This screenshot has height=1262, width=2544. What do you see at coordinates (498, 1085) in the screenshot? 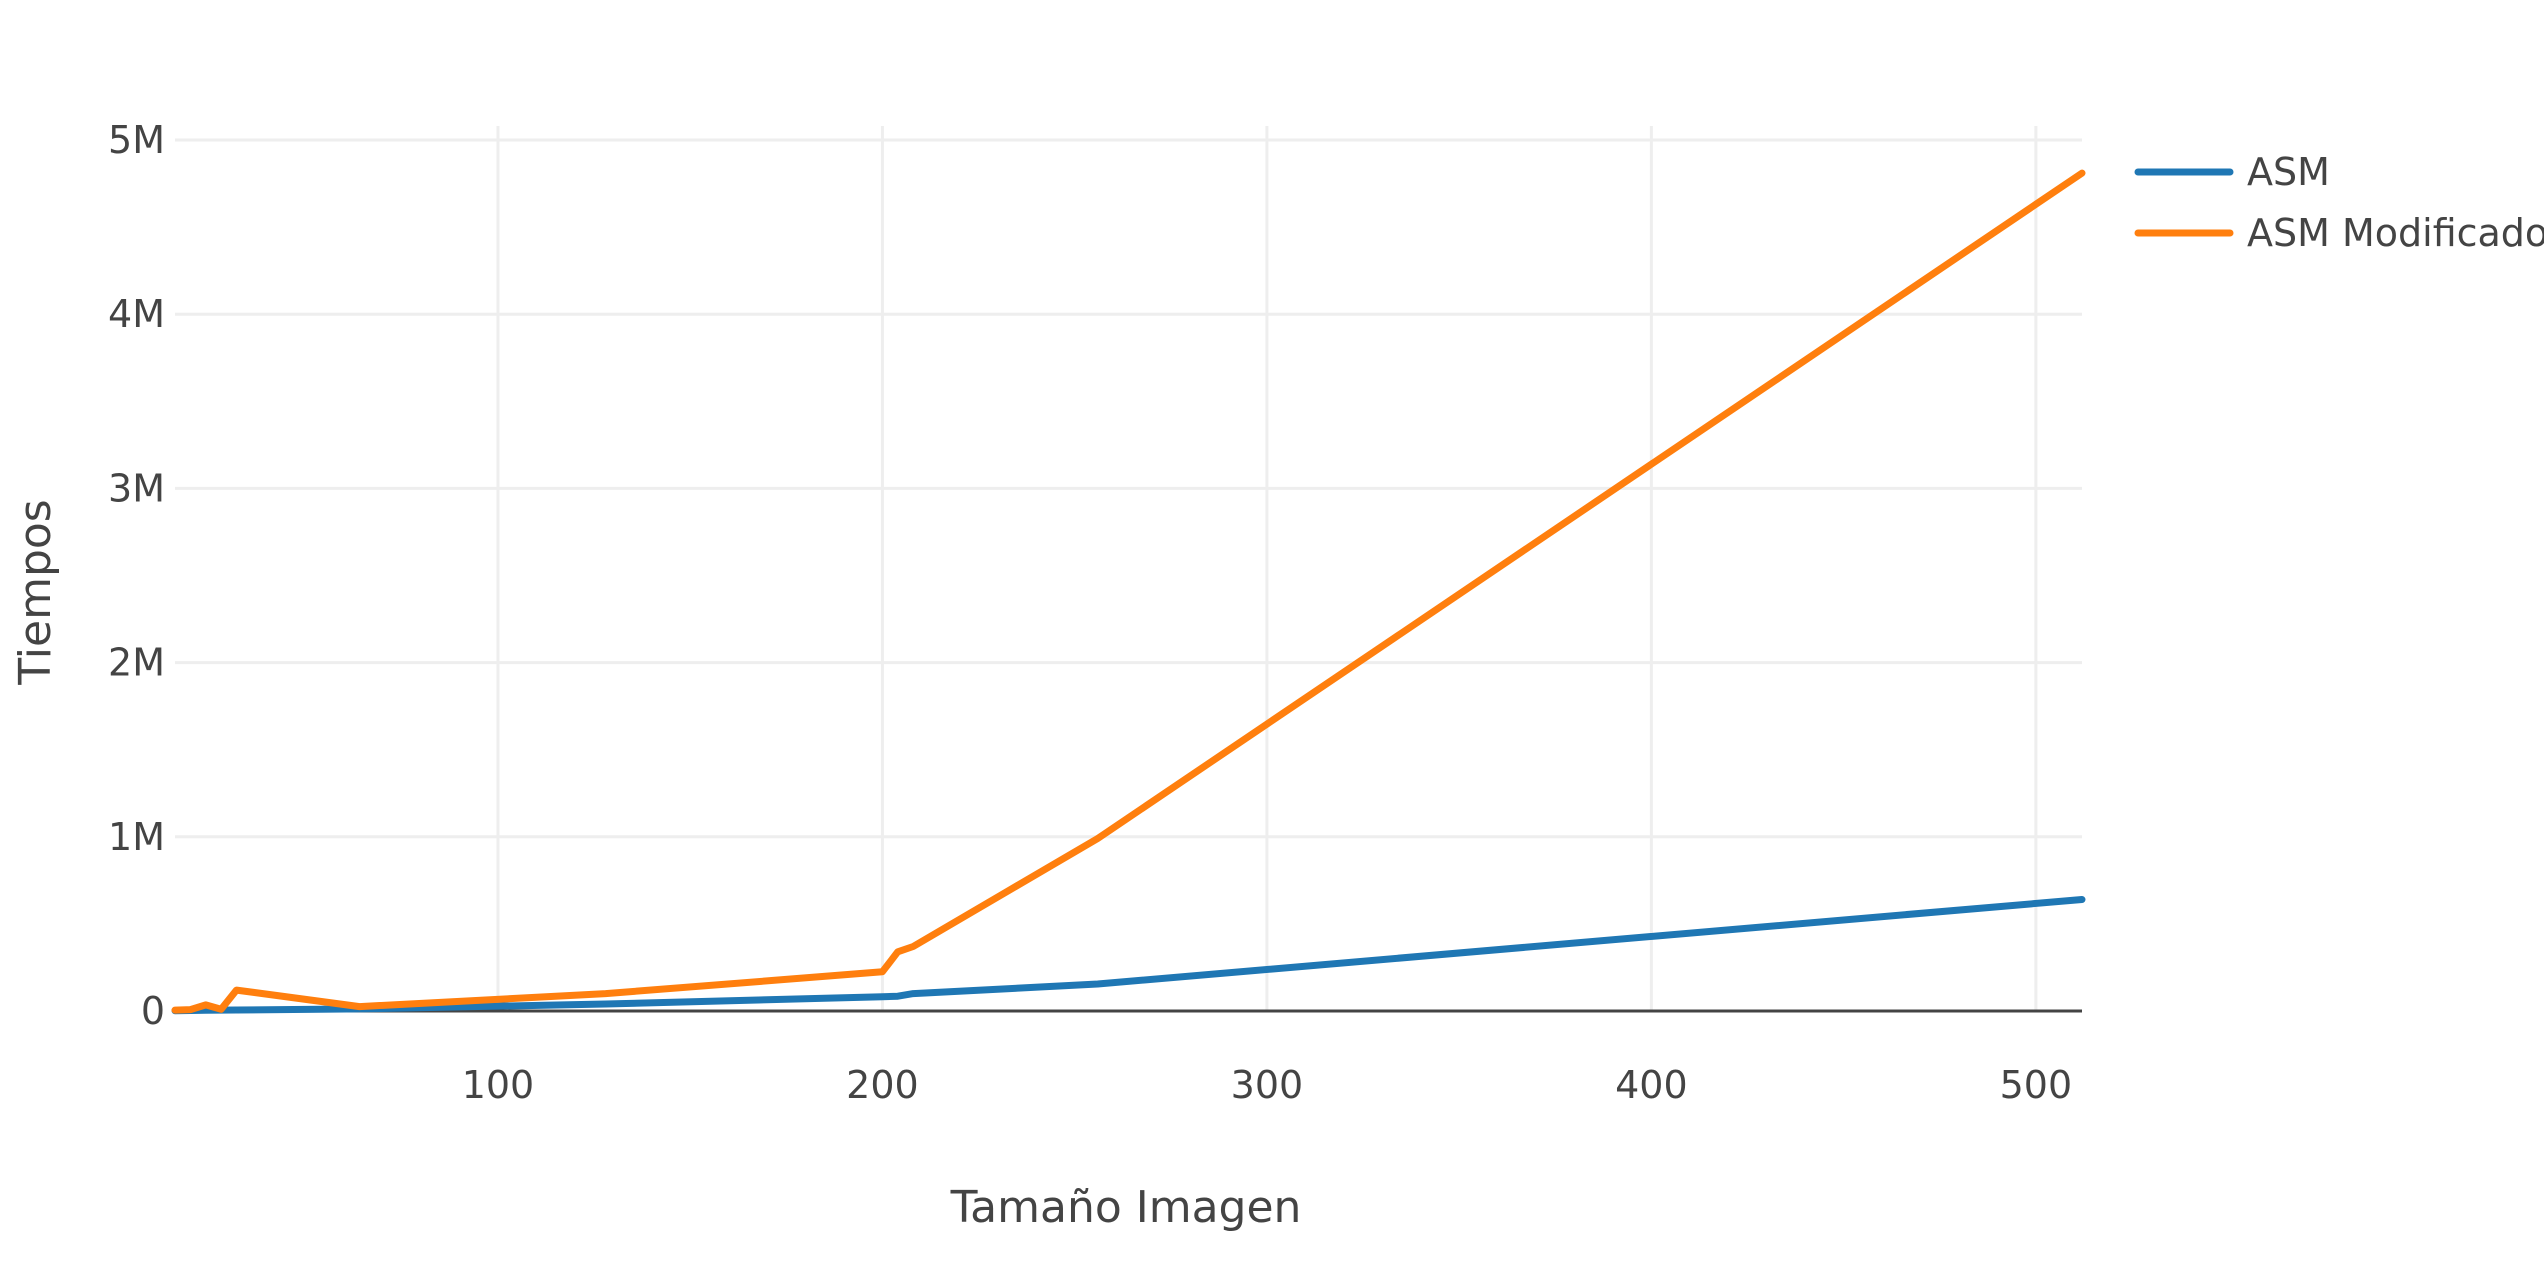
I see `x-tick-label: 100` at bounding box center [498, 1085].